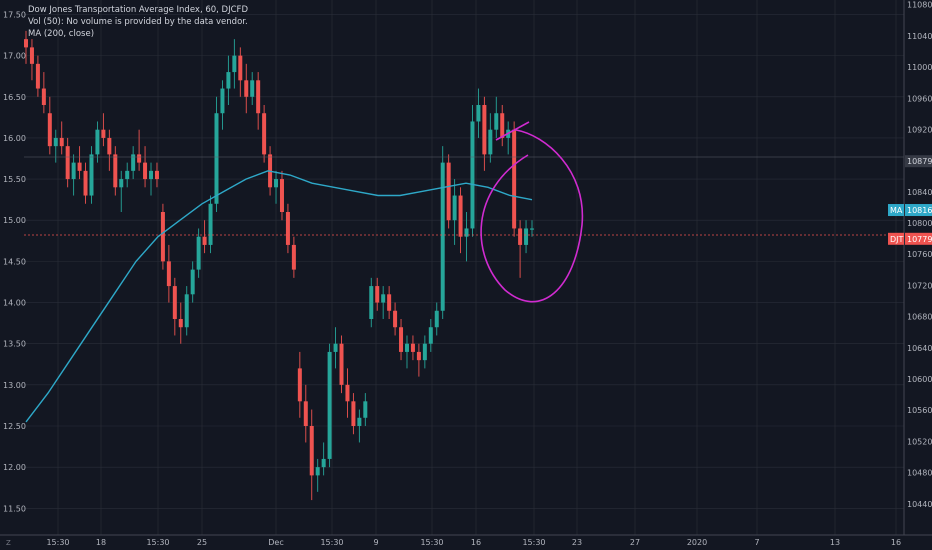 Image resolution: width=932 pixels, height=550 pixels. I want to click on right-axis-tick-label: 10760.0, so click(919, 254).